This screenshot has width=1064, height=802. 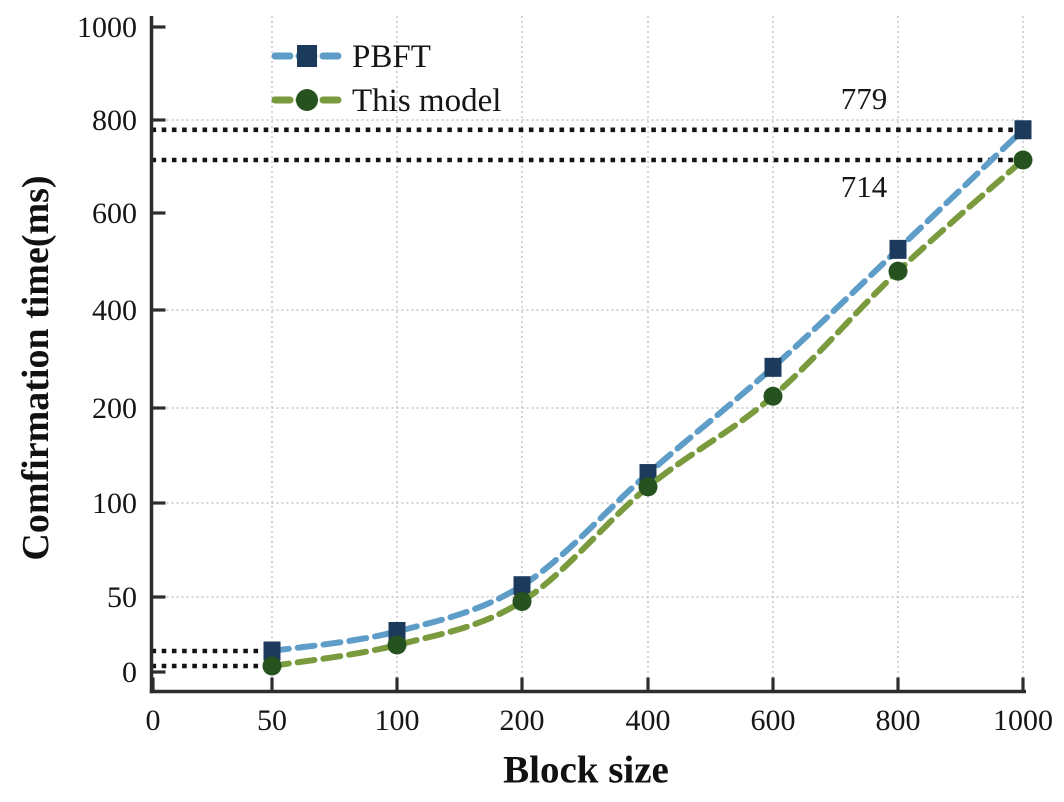 I want to click on y-axis-label: Comfirmation time(ms), so click(x=36, y=368).